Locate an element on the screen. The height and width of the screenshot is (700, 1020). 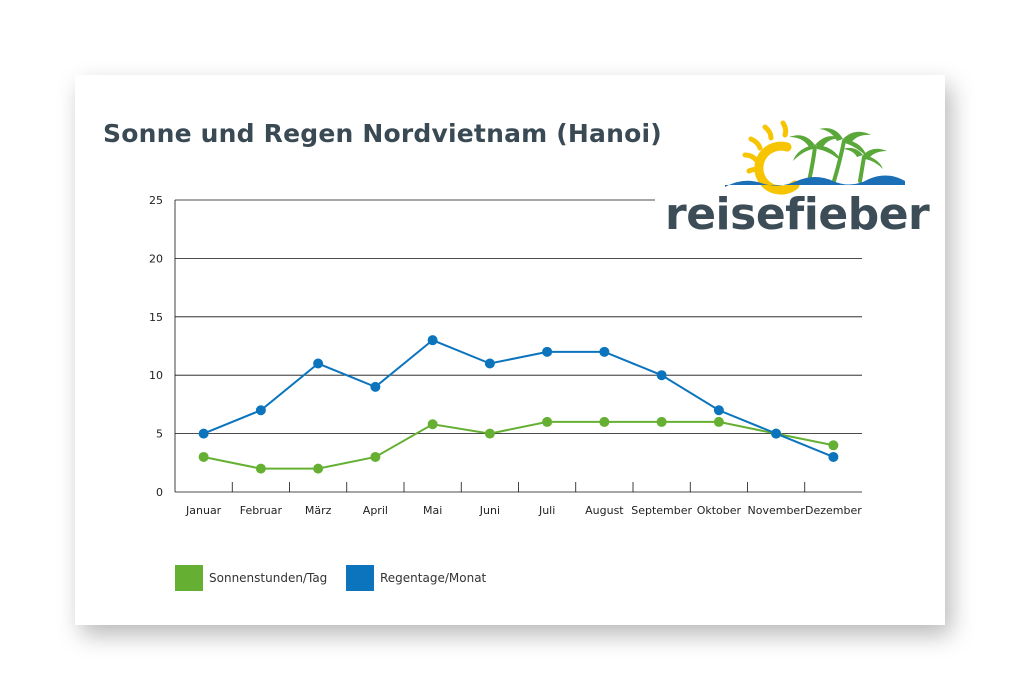
x-tick-label: Oktober is located at coordinates (719, 510).